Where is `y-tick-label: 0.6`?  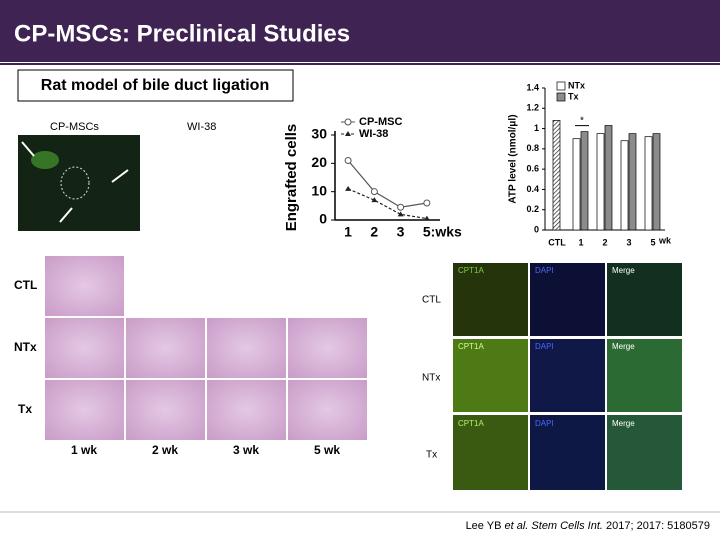 y-tick-label: 0.6 is located at coordinates (532, 169).